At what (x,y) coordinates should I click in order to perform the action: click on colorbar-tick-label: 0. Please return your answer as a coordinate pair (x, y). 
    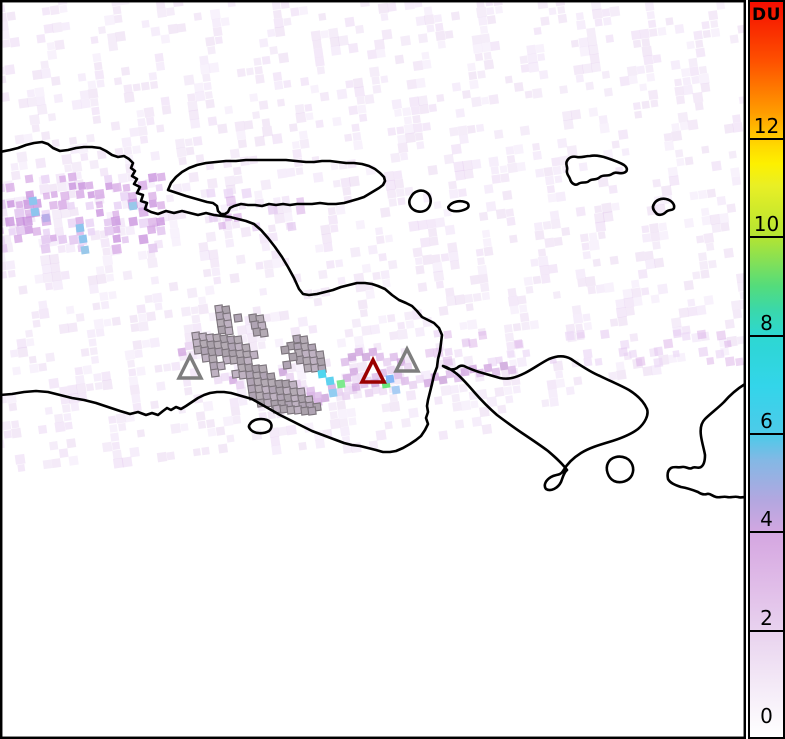
    Looking at the image, I should click on (766, 716).